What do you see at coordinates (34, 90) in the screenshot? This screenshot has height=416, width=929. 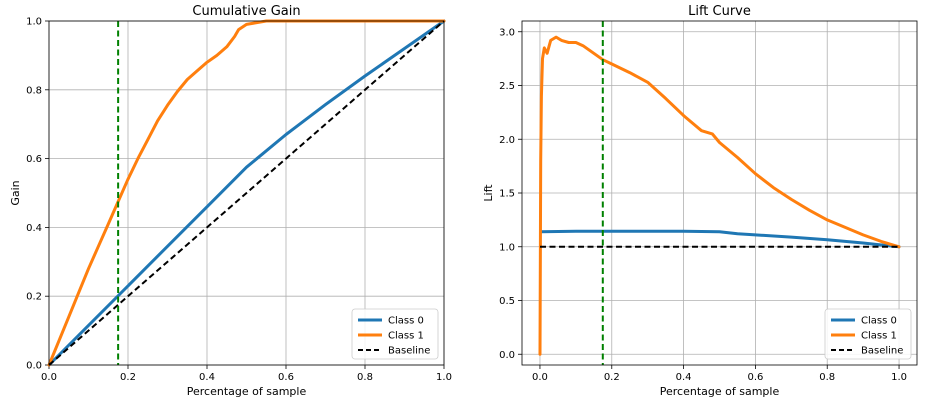 I see `y-tick-label: 0.8` at bounding box center [34, 90].